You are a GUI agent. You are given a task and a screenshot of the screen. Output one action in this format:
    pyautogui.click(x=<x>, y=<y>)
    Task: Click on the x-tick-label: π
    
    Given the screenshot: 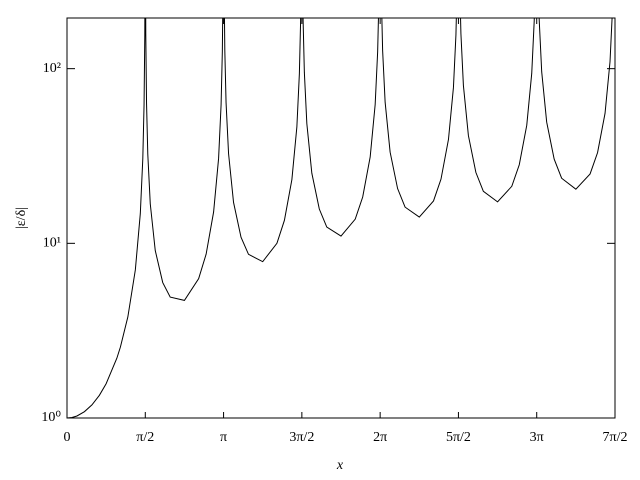 What is the action you would take?
    pyautogui.click(x=223, y=437)
    